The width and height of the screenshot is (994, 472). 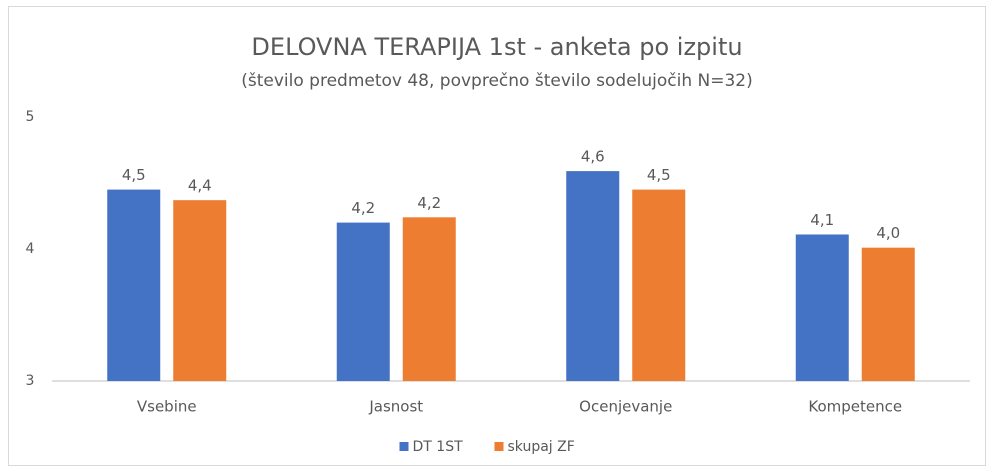 What do you see at coordinates (541, 447) in the screenshot?
I see `legend-label: skupaj ZF` at bounding box center [541, 447].